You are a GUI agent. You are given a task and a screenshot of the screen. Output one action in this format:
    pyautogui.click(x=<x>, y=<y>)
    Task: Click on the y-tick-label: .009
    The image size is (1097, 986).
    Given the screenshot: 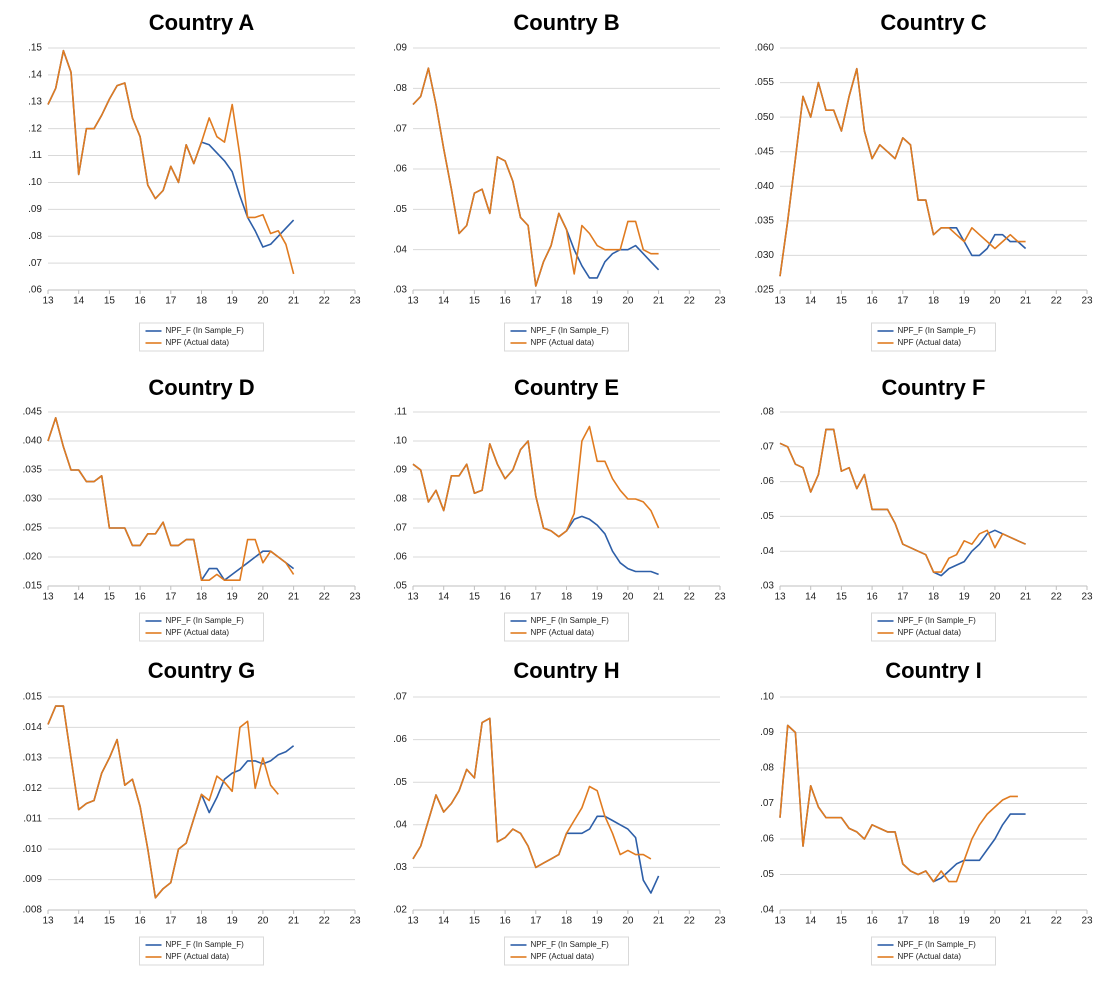 What is the action you would take?
    pyautogui.click(x=33, y=879)
    